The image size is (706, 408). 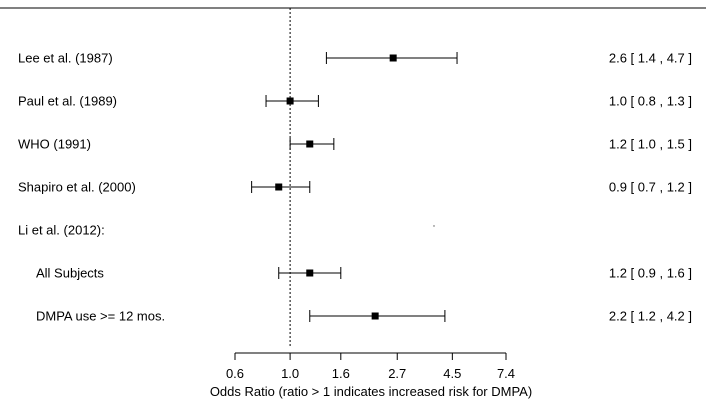 I want to click on x-tick-label: 4.5, so click(x=452, y=373).